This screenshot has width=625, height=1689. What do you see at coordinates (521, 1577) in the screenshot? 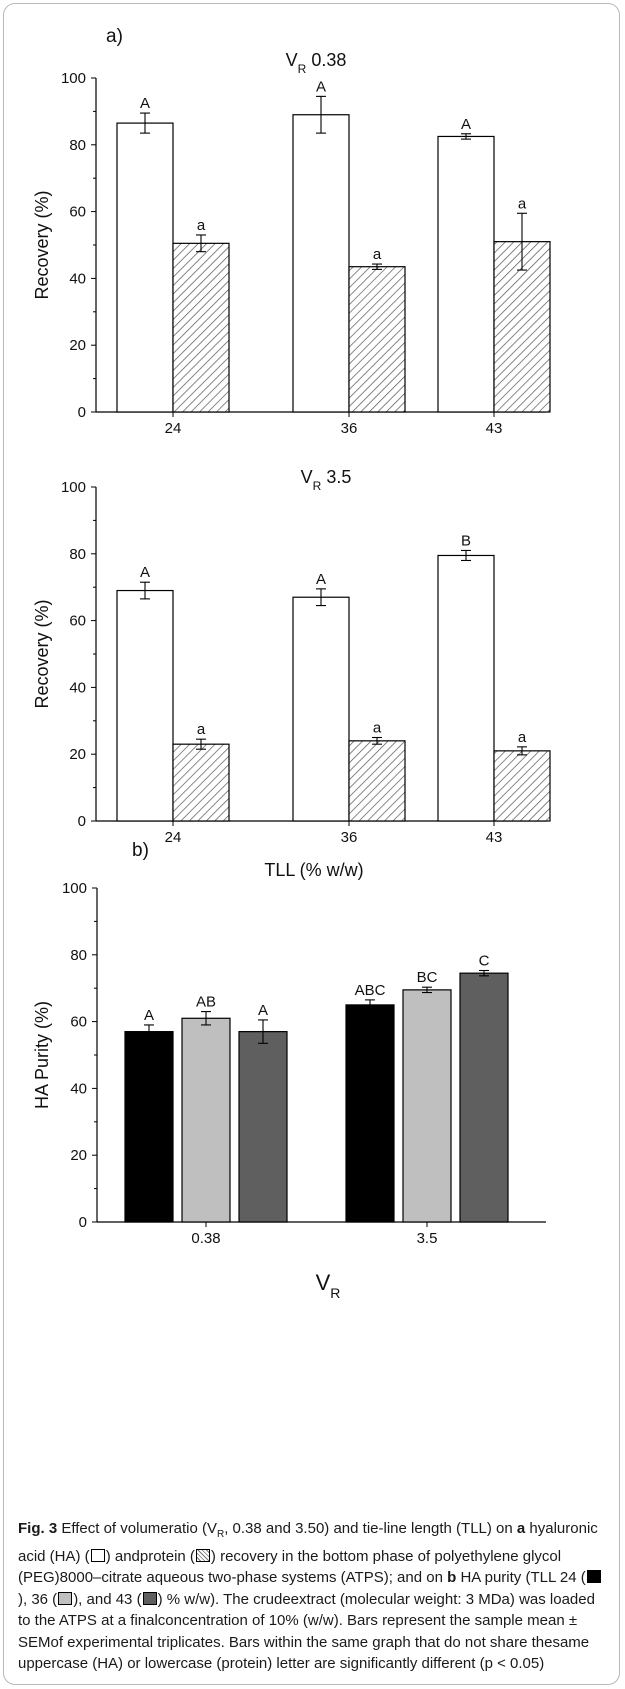
I see `caption-text-6: HA purity (TLL 24 (` at bounding box center [521, 1577].